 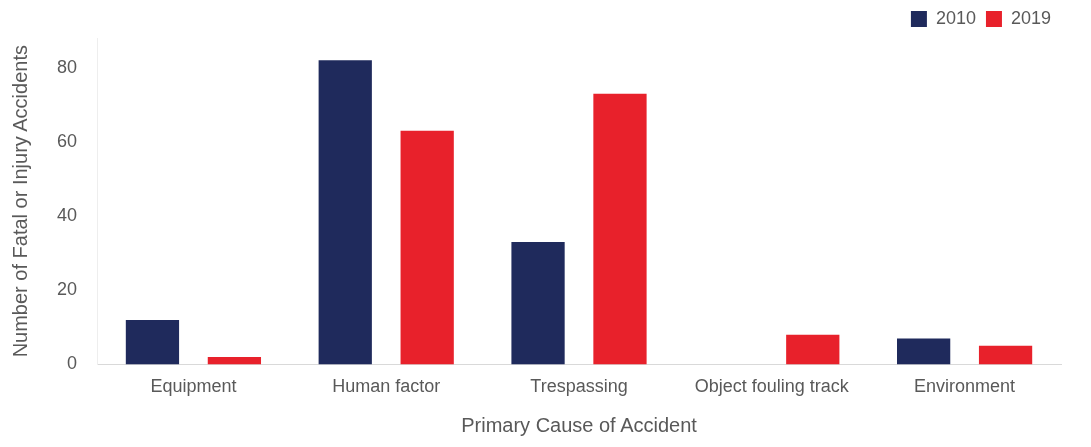 What do you see at coordinates (579, 386) in the screenshot?
I see `x-tick-label: Trespassing` at bounding box center [579, 386].